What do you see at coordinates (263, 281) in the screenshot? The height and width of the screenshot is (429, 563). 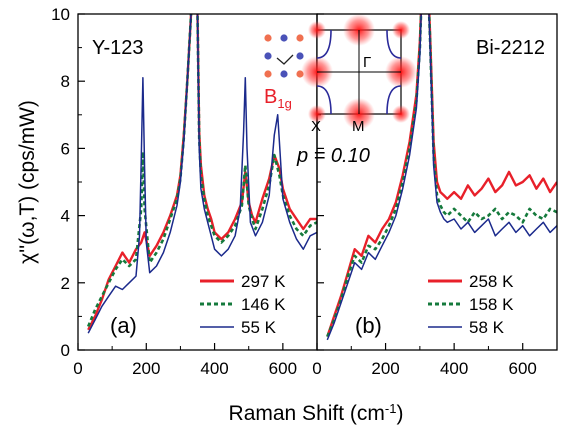 I see `legend-label: 297 K` at bounding box center [263, 281].